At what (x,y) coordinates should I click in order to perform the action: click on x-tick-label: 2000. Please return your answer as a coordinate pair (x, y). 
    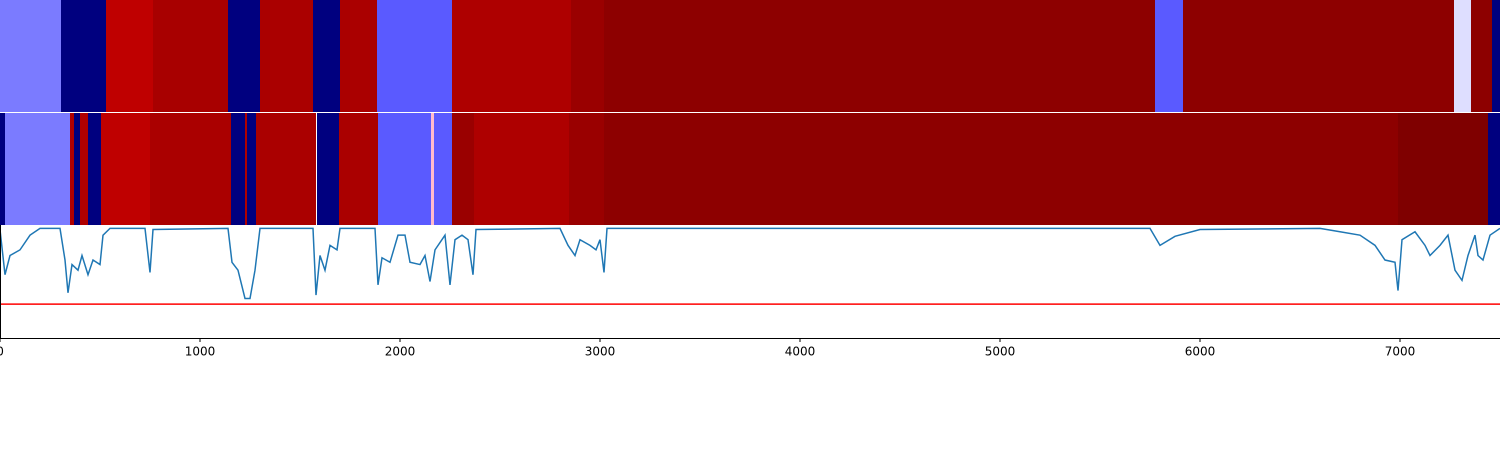
    Looking at the image, I should click on (400, 352).